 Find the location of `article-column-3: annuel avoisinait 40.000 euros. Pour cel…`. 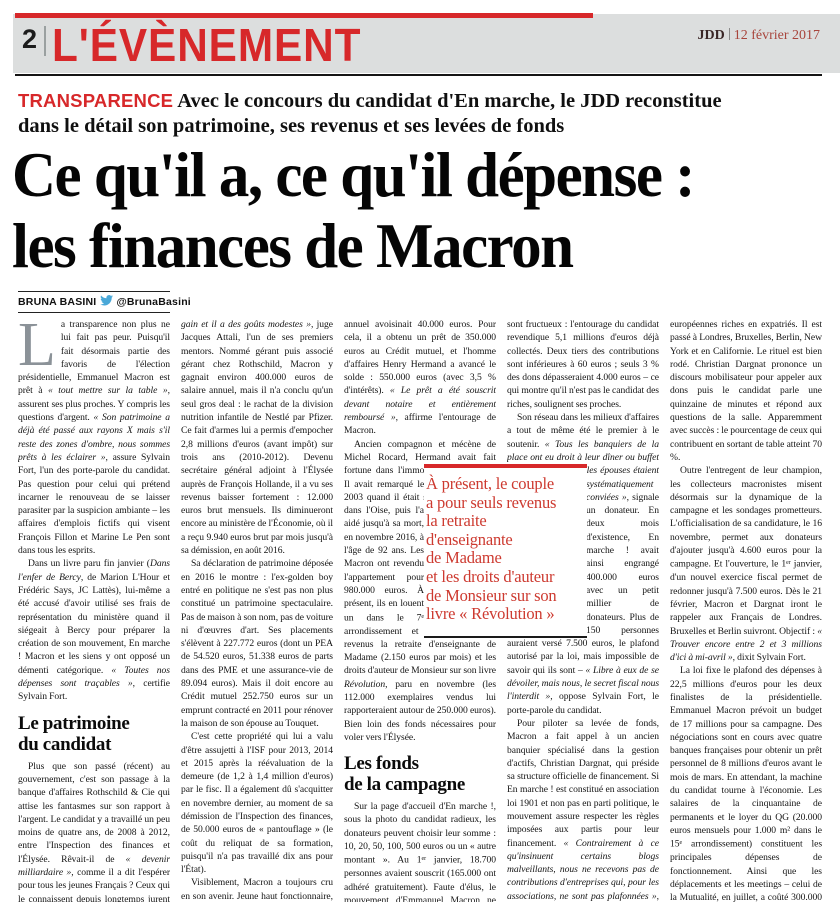

article-column-3: annuel avoisinait 40.000 euros. Pour cel… is located at coordinates (420, 610).